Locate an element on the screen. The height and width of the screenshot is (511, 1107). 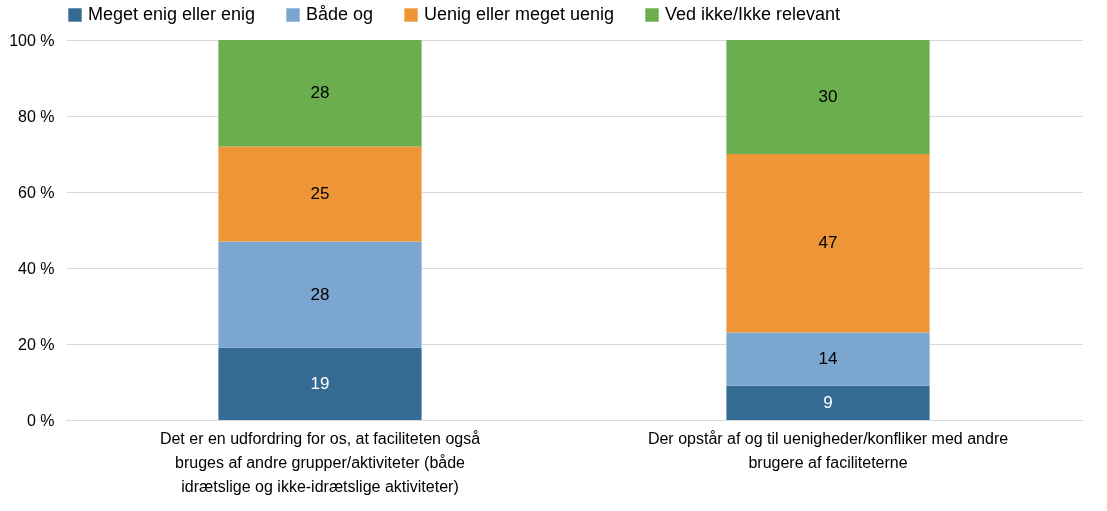
data-label: 19 is located at coordinates (320, 383).